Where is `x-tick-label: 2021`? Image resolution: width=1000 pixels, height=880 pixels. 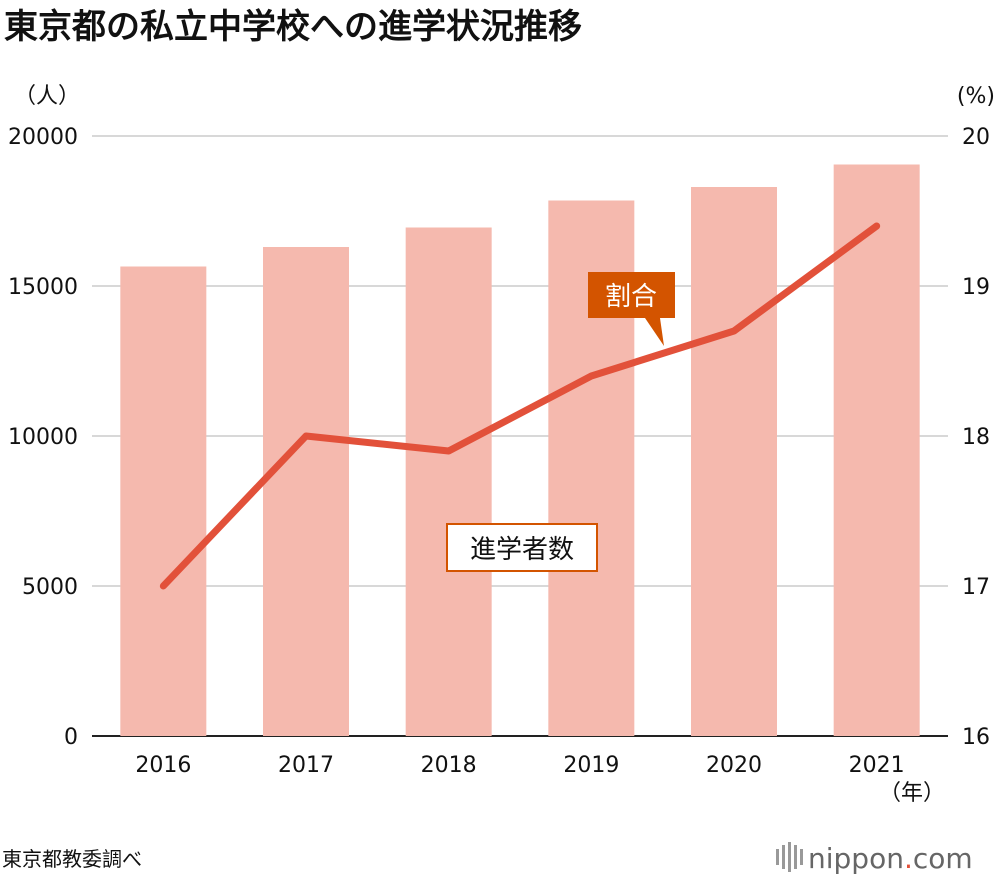 x-tick-label: 2021 is located at coordinates (877, 765).